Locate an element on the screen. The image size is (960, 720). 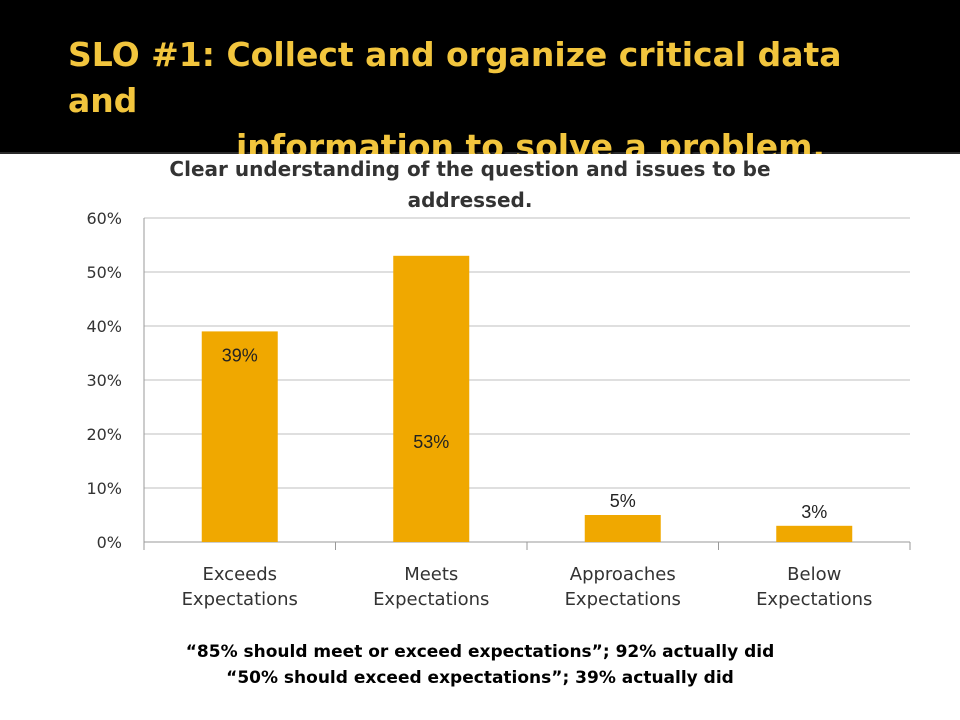
y-tick-label: 40% is located at coordinates (104, 326).